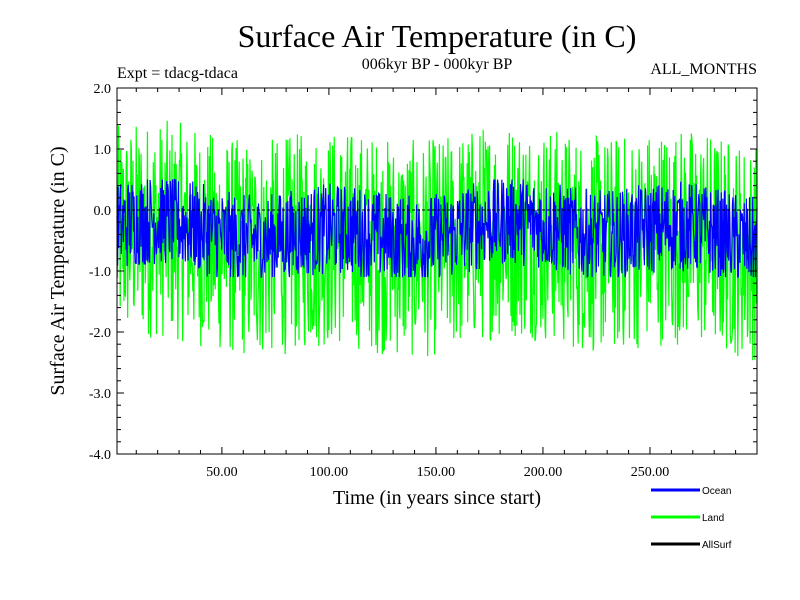 This screenshot has height=600, width=800. I want to click on x-axis-label: Time (in years since start), so click(437, 498).